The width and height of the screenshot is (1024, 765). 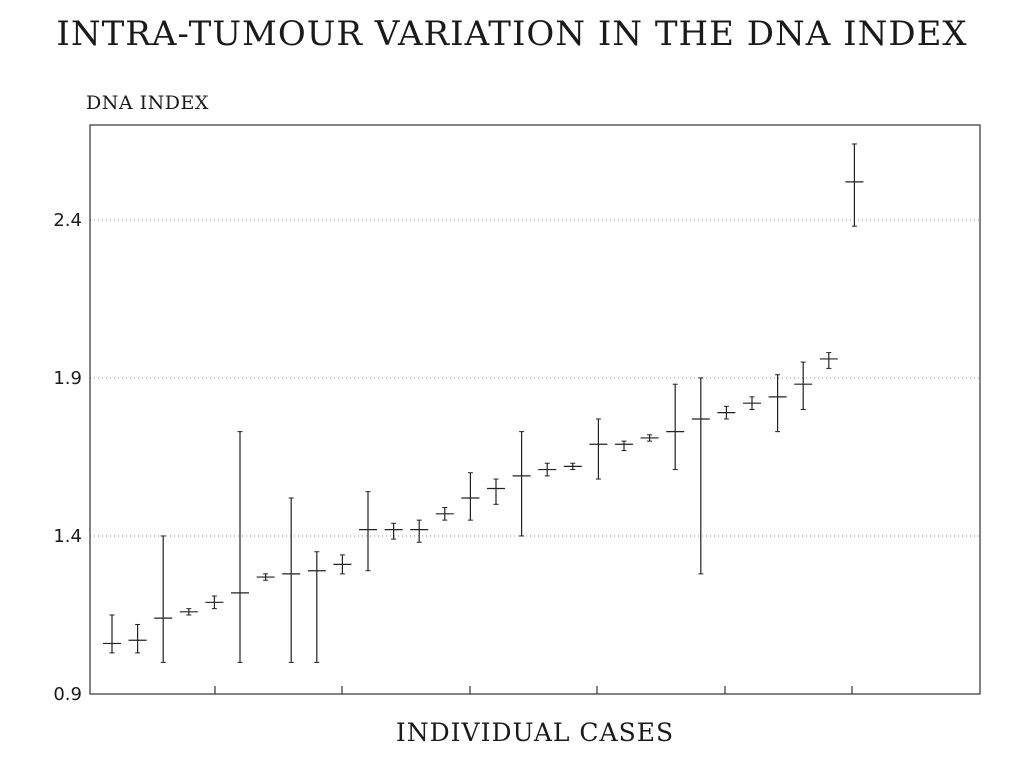 I want to click on y-axis-label: DNA INDEX, so click(x=147, y=103).